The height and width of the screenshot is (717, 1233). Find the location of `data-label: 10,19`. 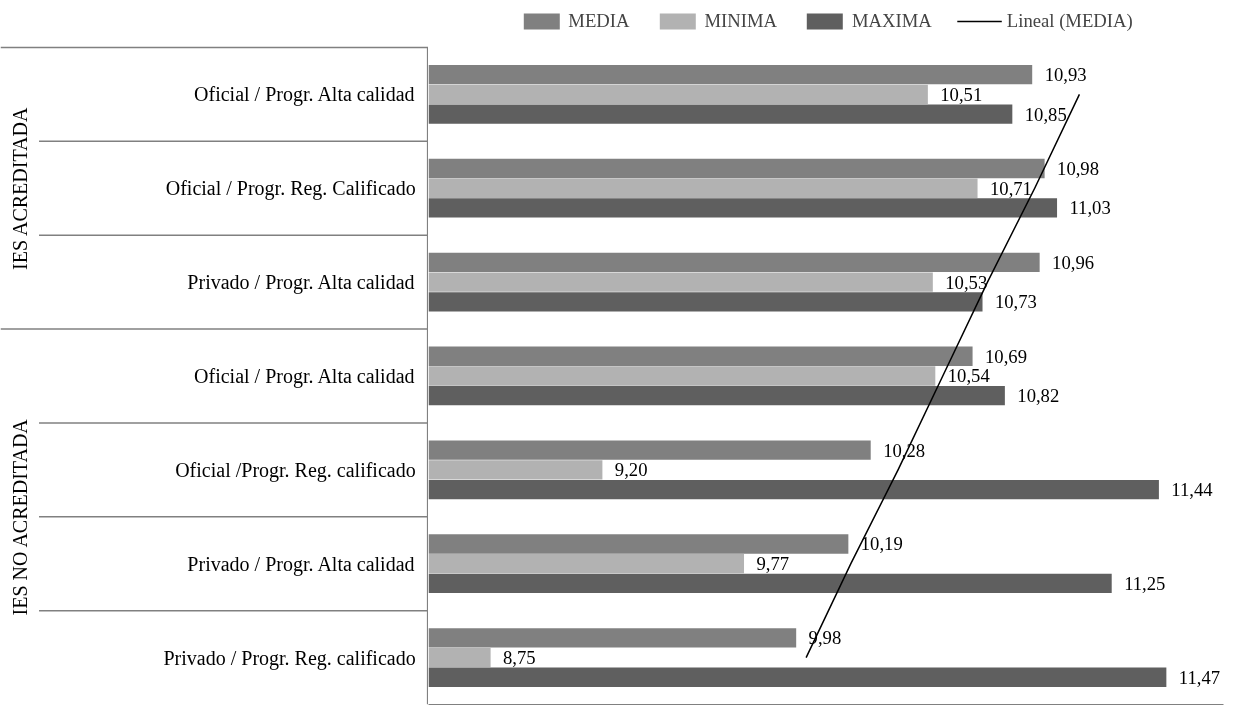

data-label: 10,19 is located at coordinates (881, 544).